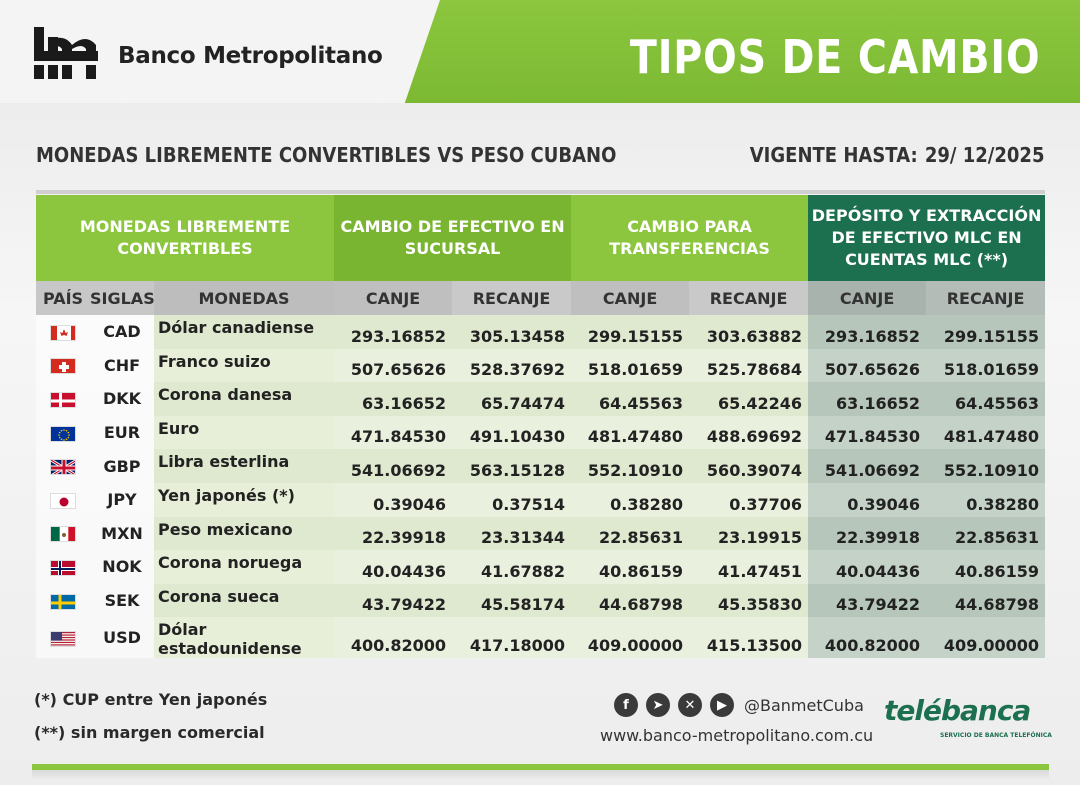 The image size is (1080, 785). What do you see at coordinates (986, 365) in the screenshot?
I see `mlc-recanje-value: 518.01659` at bounding box center [986, 365].